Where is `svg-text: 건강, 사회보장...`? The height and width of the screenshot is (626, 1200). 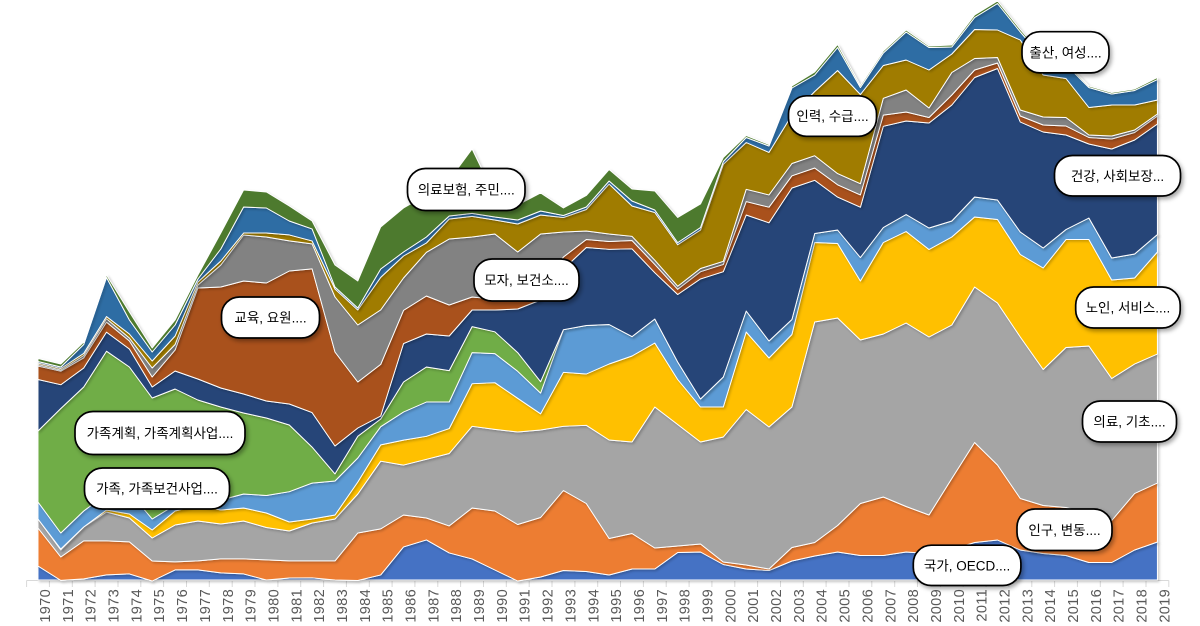 svg-text: 건강, 사회보장... is located at coordinates (1117, 176).